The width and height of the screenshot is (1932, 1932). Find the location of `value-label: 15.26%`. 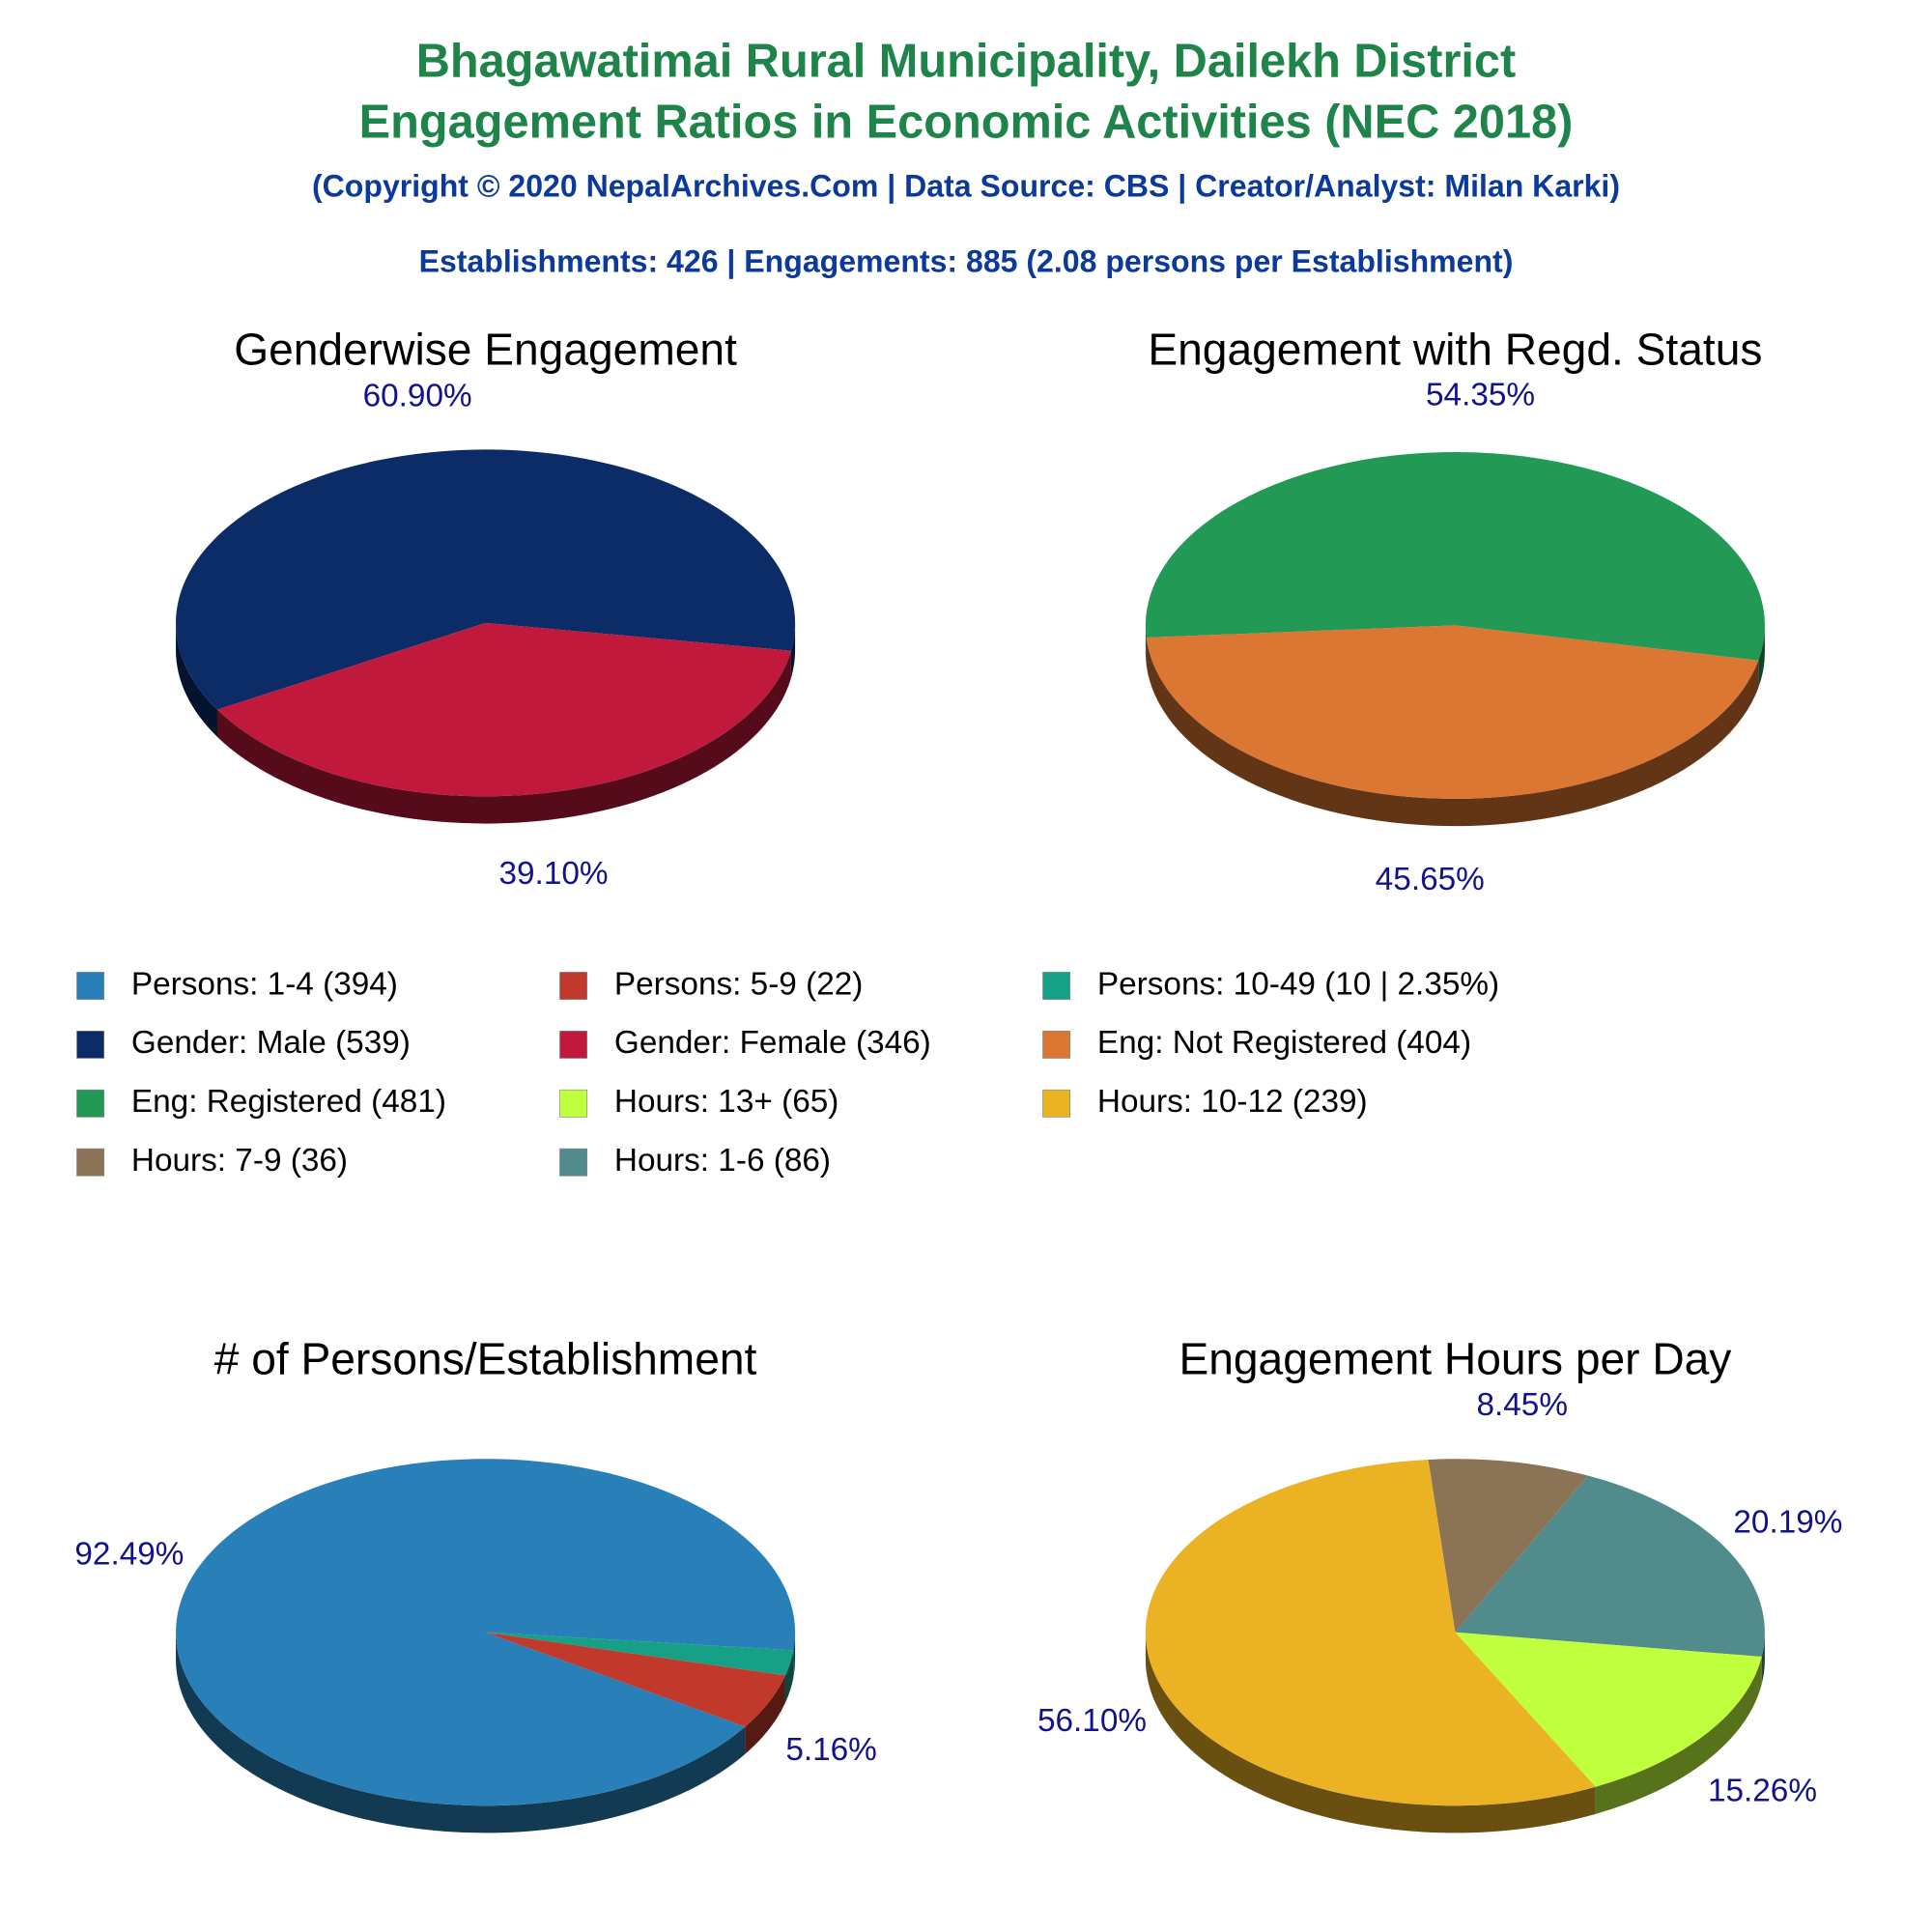

value-label: 15.26% is located at coordinates (1762, 1791).